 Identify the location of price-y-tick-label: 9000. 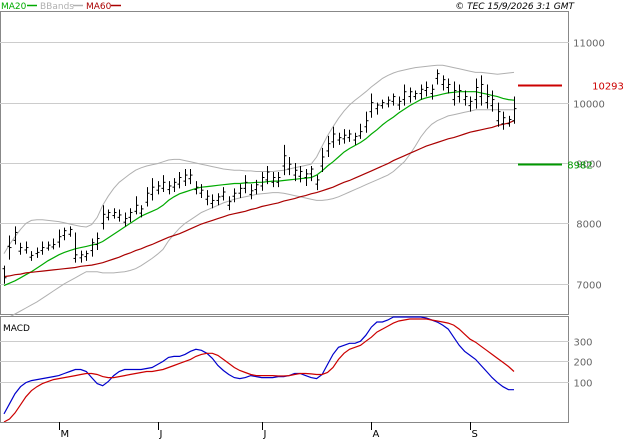
(588, 165).